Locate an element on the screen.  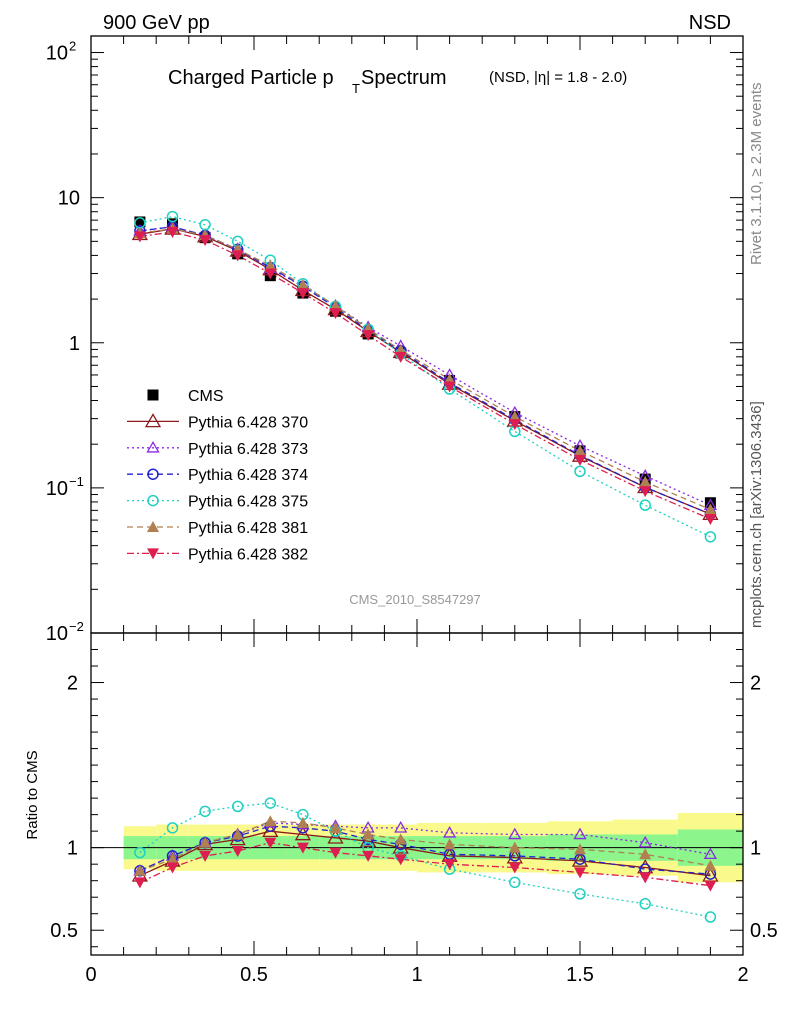
ratio-ytick-label-right-0: 0.5 is located at coordinates (764, 931).